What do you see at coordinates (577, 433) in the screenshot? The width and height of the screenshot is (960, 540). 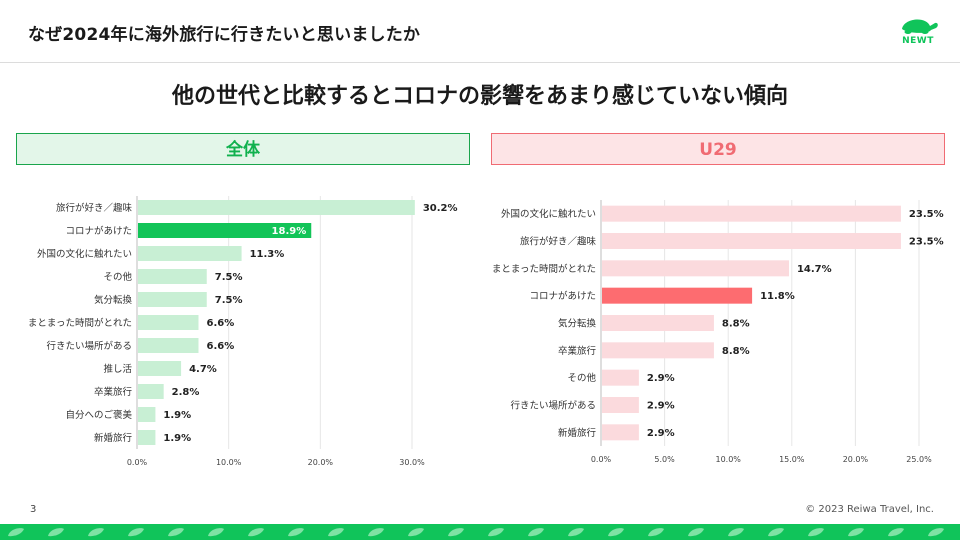 I see `u29-category-label: 新婚旅行` at bounding box center [577, 433].